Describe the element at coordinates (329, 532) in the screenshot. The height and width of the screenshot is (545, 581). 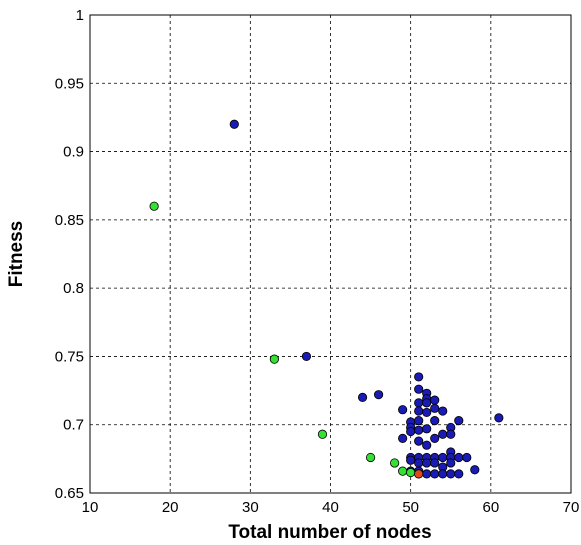
I see `x-axis-label: Total number of nodes` at that location.